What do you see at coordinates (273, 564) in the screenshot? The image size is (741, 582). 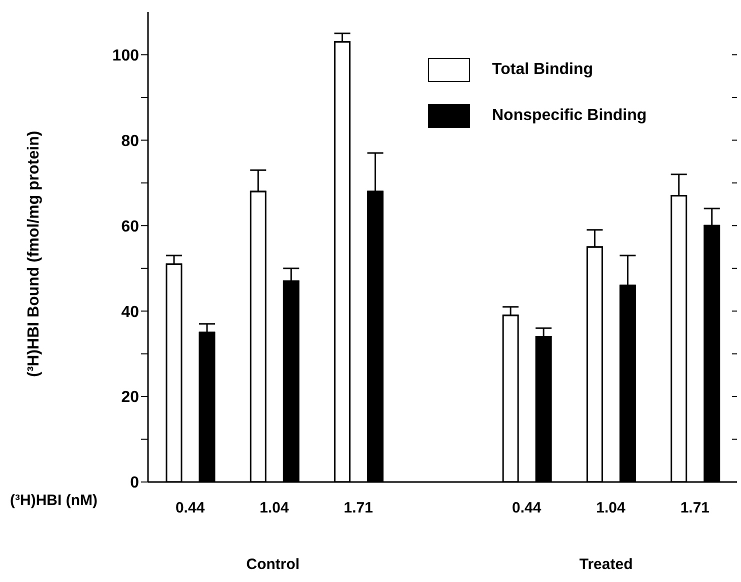 I see `text: Control` at bounding box center [273, 564].